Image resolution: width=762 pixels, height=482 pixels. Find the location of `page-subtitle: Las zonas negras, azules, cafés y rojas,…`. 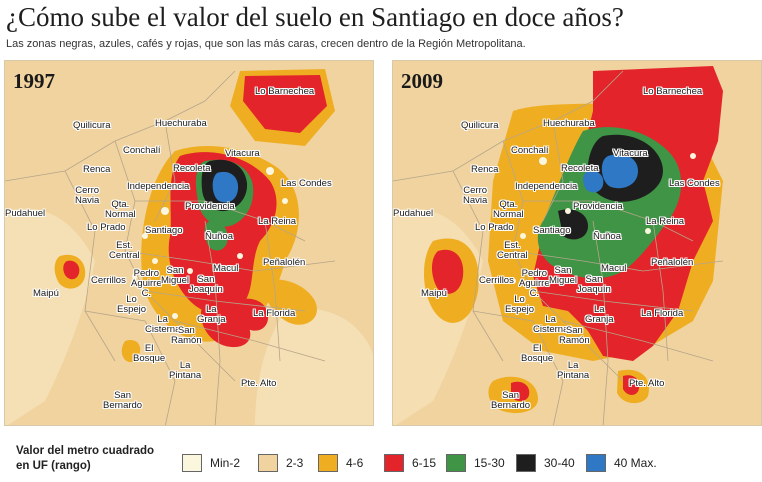

page-subtitle: Las zonas negras, azules, cafés y rojas,… is located at coordinates (266, 44).